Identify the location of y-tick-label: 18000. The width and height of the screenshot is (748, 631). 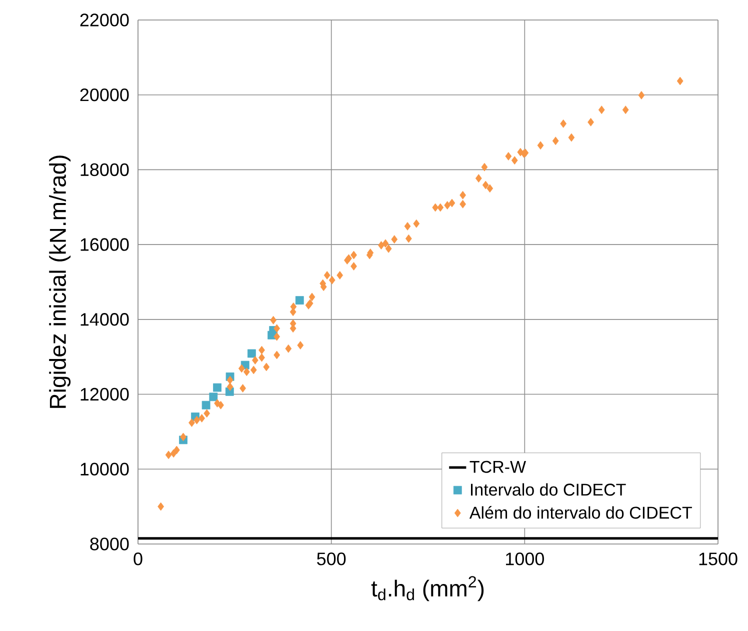
(104, 169).